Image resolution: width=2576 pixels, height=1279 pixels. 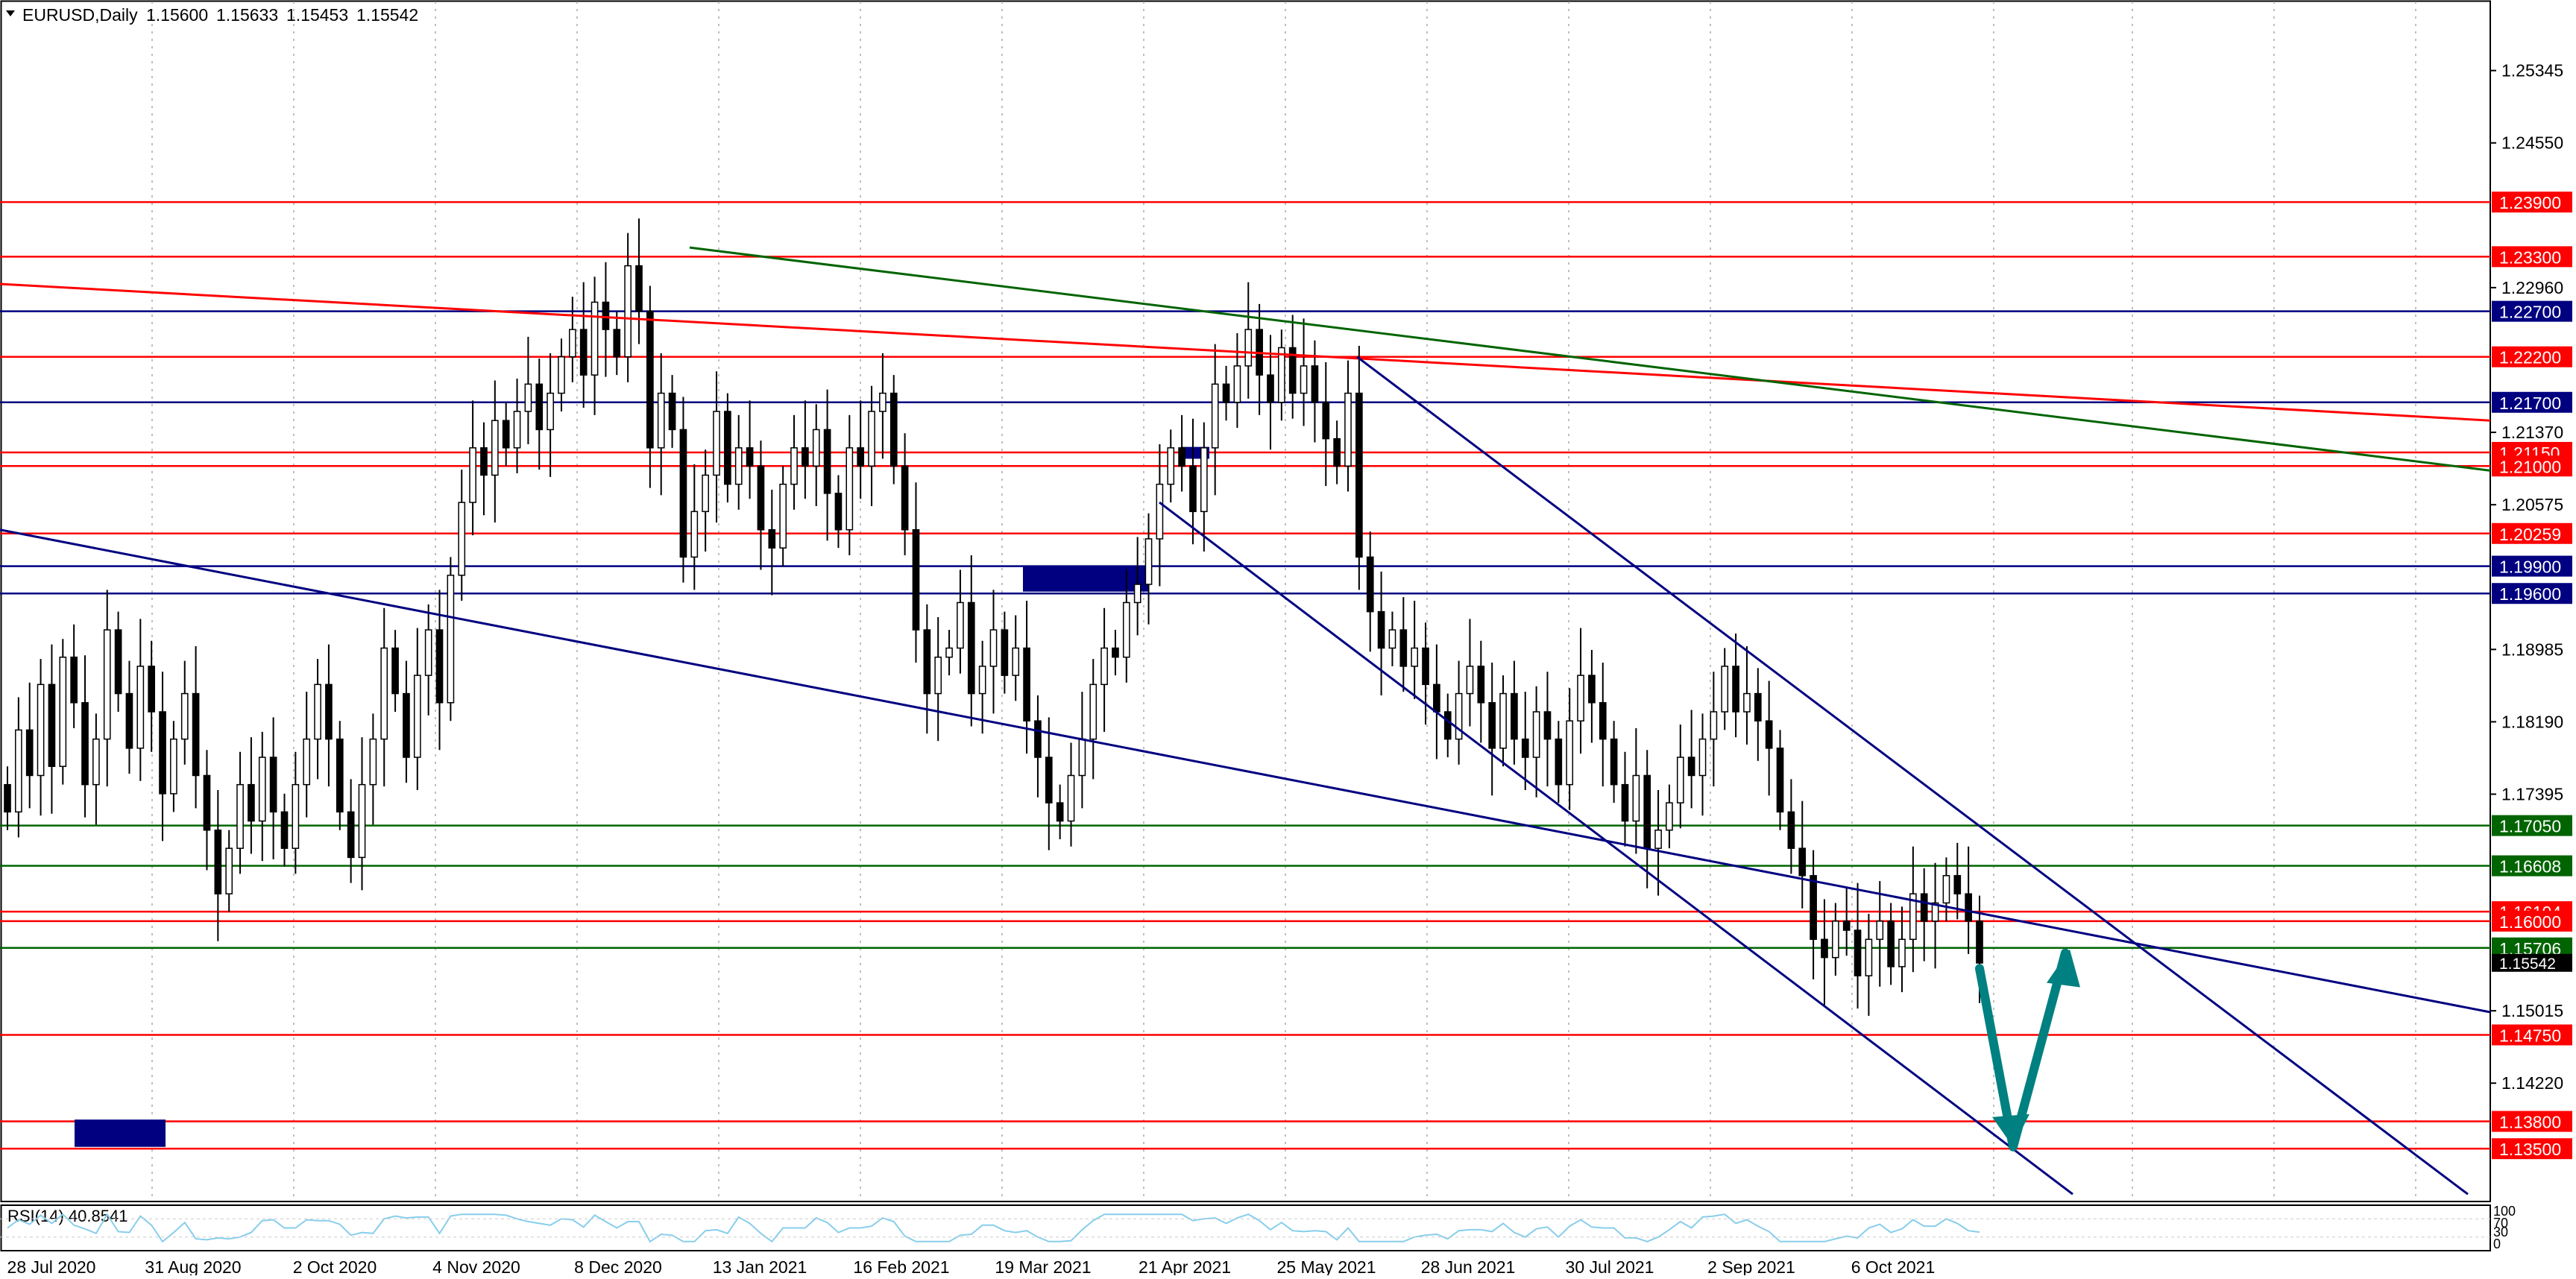 I want to click on x-tick-label: 25 May 2021, so click(x=1326, y=1266).